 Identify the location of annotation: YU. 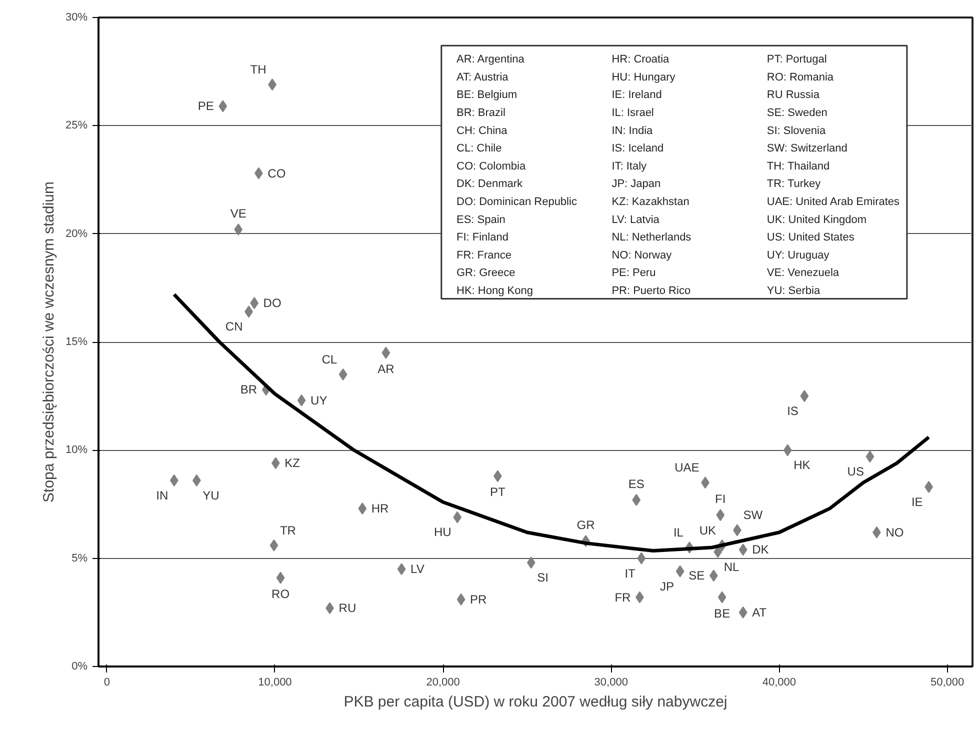
(211, 495).